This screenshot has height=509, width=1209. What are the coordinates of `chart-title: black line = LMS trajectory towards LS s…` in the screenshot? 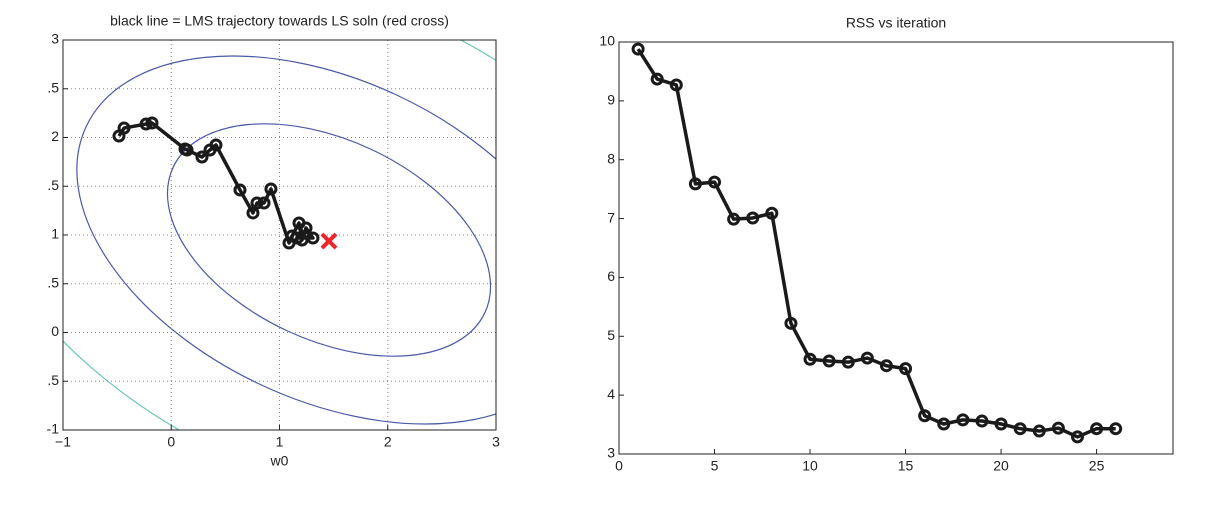 It's located at (279, 21).